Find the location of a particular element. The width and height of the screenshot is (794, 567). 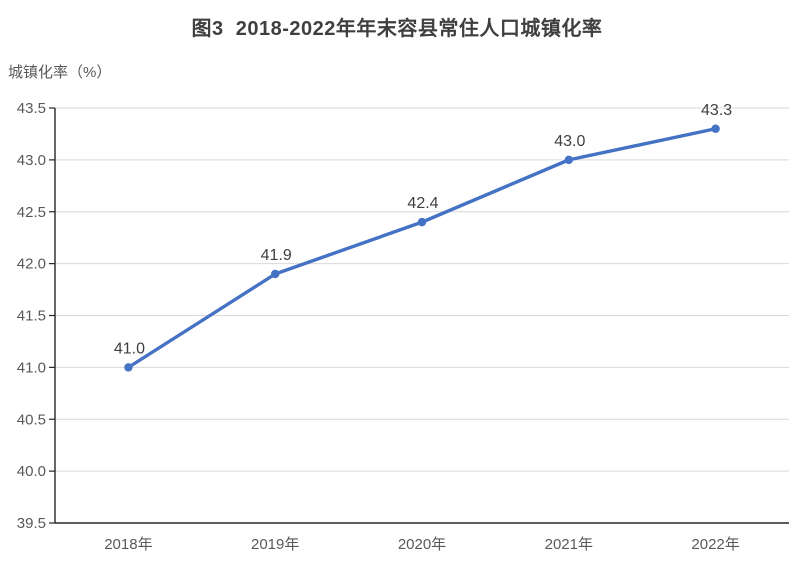

y-tick-label: 41.5 is located at coordinates (31, 316).